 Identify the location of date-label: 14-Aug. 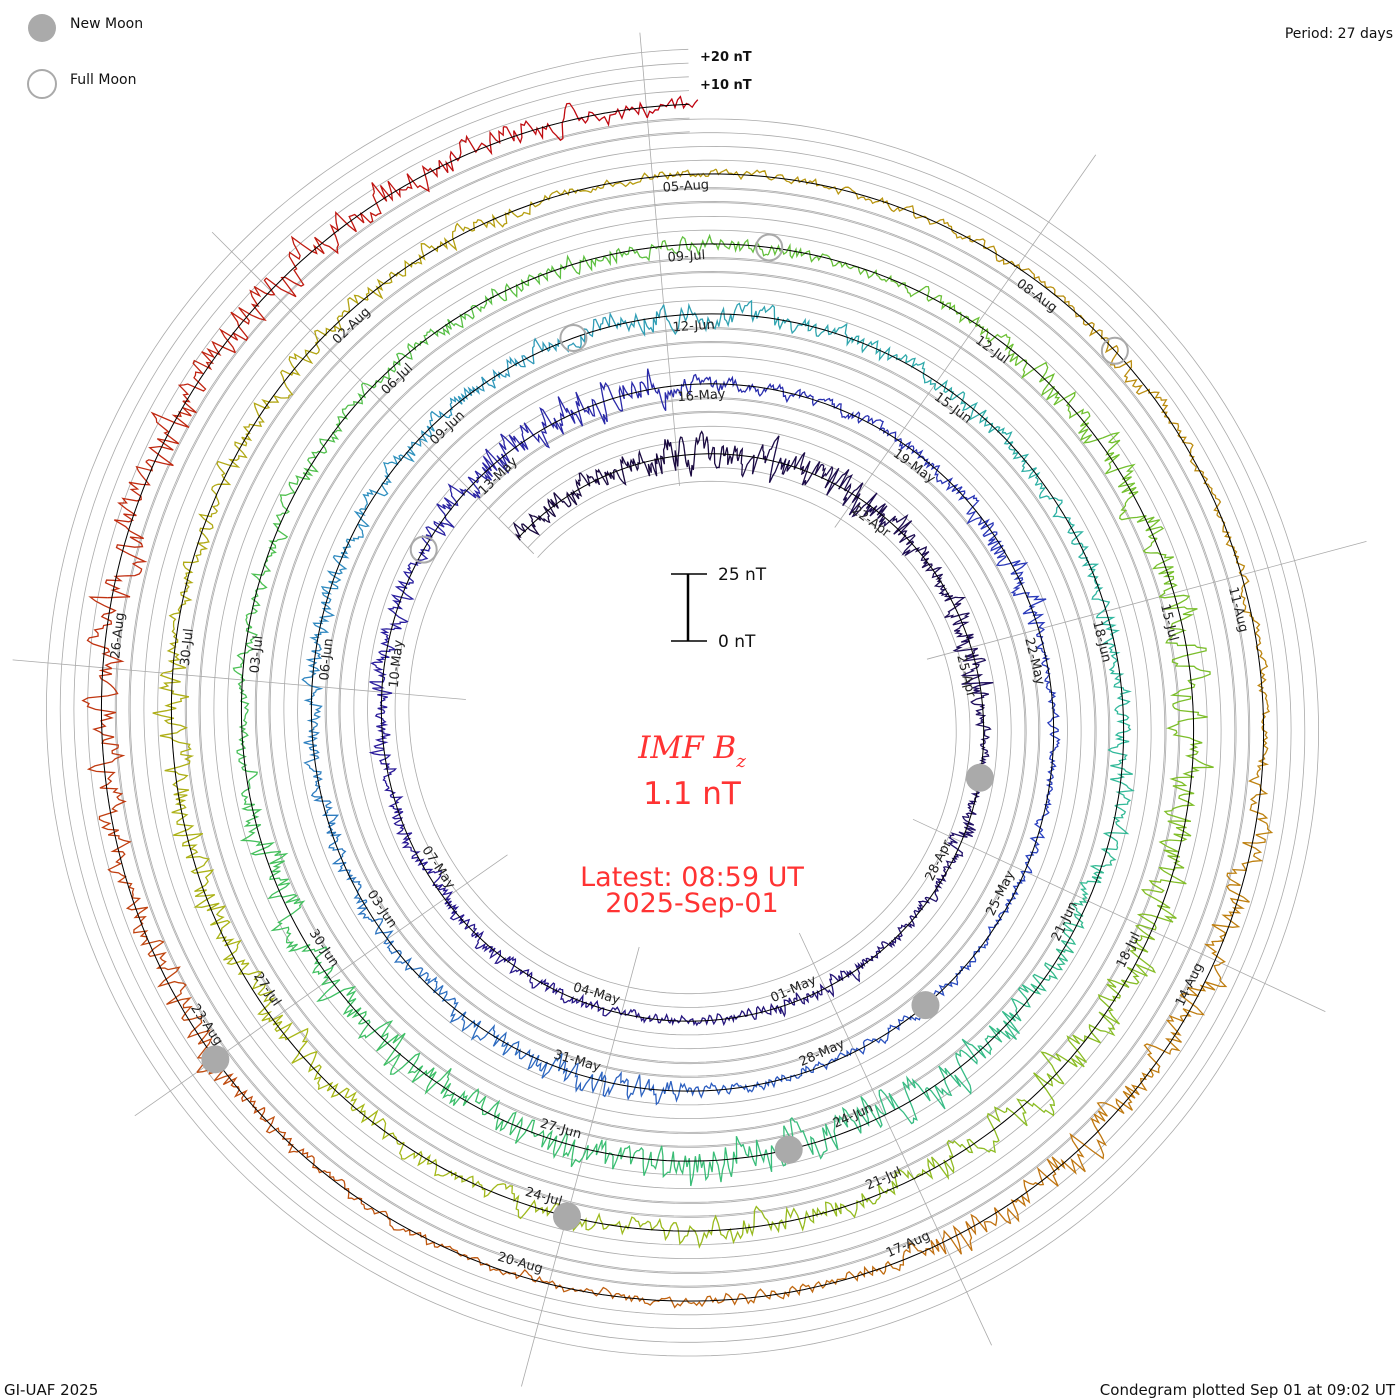
(1190, 985).